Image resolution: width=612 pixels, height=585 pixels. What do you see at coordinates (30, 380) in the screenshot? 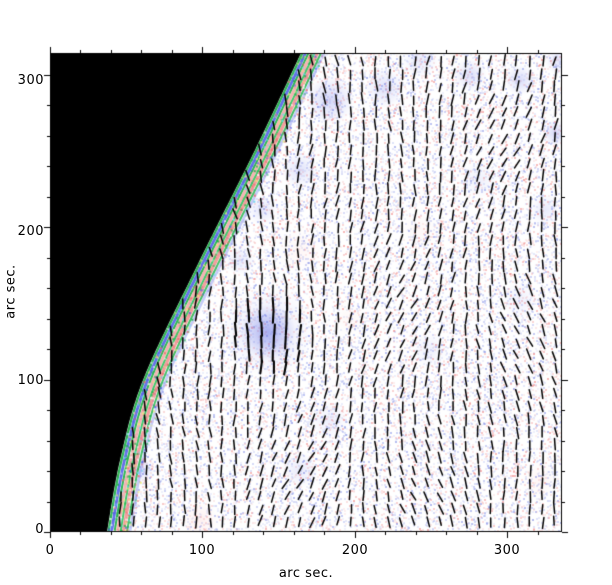
I see `y-tick-label-100: 100` at bounding box center [30, 380].